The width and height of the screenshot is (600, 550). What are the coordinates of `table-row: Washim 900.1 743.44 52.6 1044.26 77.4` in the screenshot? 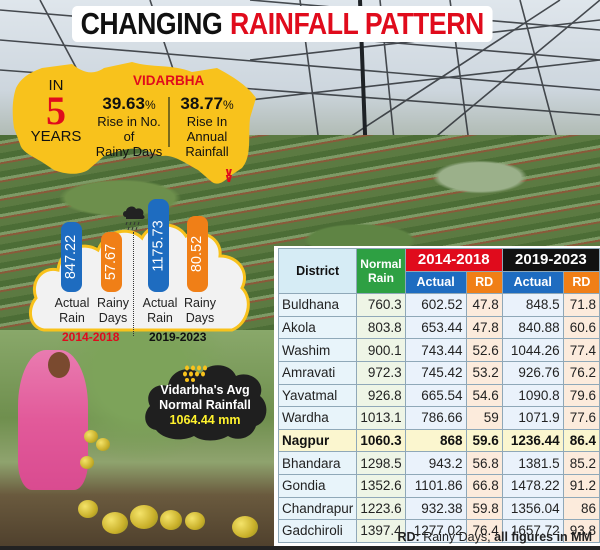 It's located at (438, 350).